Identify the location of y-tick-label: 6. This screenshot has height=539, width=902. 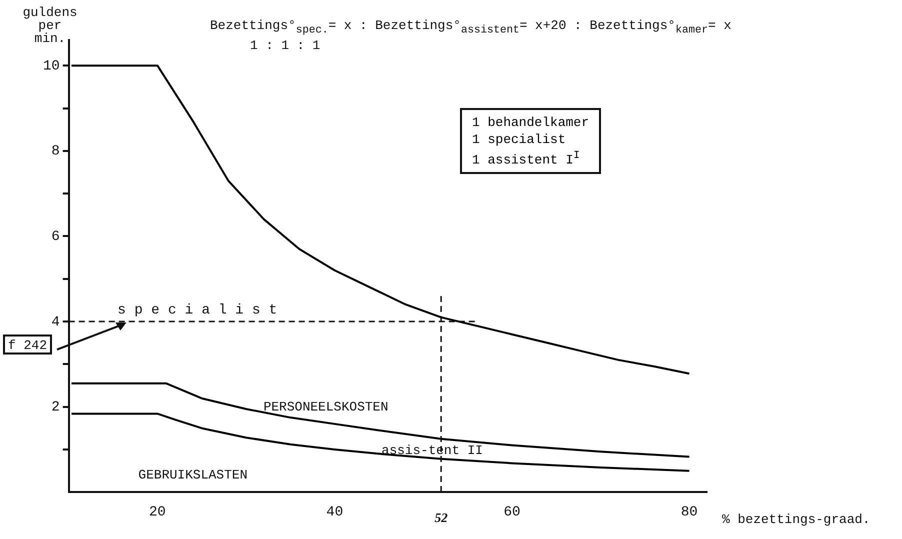
(55, 236).